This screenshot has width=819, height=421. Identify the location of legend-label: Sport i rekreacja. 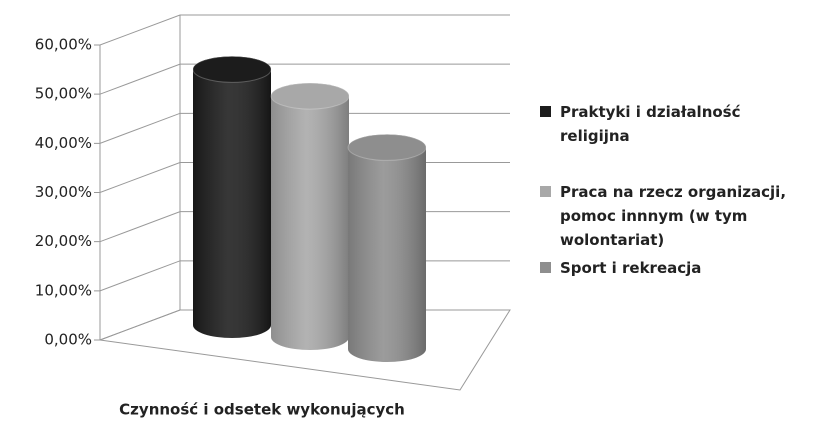
(631, 268).